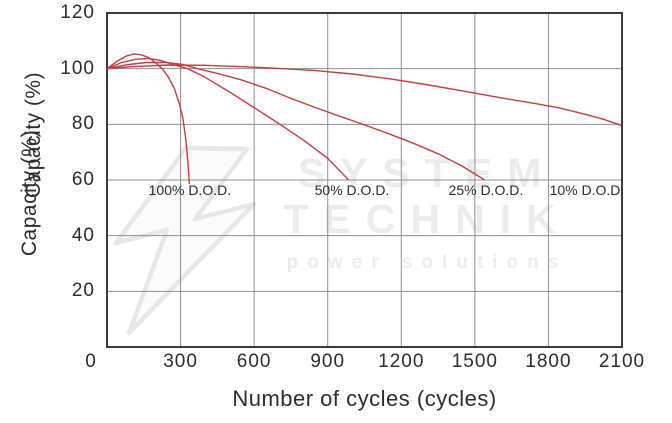 The image size is (672, 423). What do you see at coordinates (180, 361) in the screenshot?
I see `x-tick-300: 300` at bounding box center [180, 361].